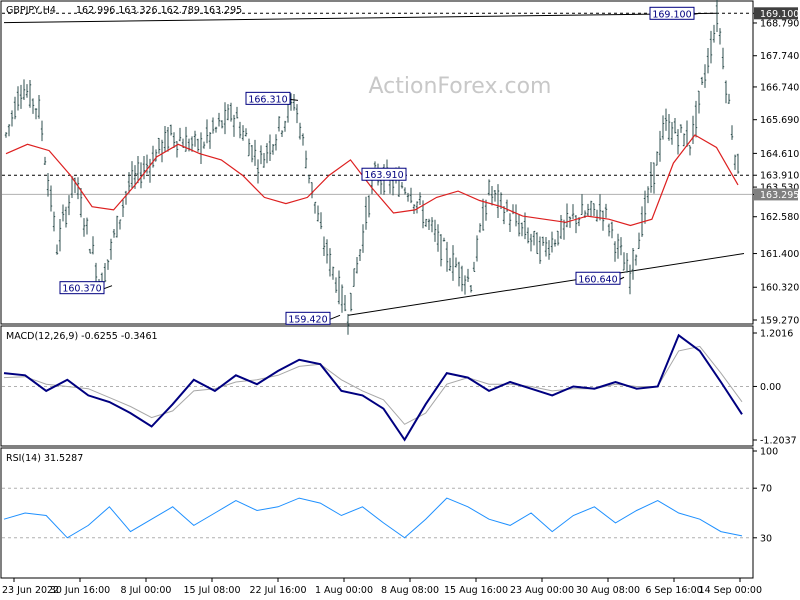  I want to click on callout-label: 163.910, so click(383, 175).